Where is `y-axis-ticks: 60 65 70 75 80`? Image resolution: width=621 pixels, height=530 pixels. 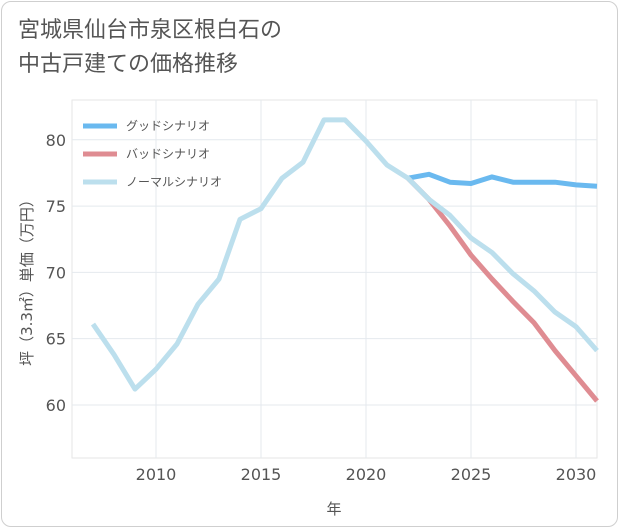
y-axis-ticks: 60 65 70 75 80 is located at coordinates (56, 273).